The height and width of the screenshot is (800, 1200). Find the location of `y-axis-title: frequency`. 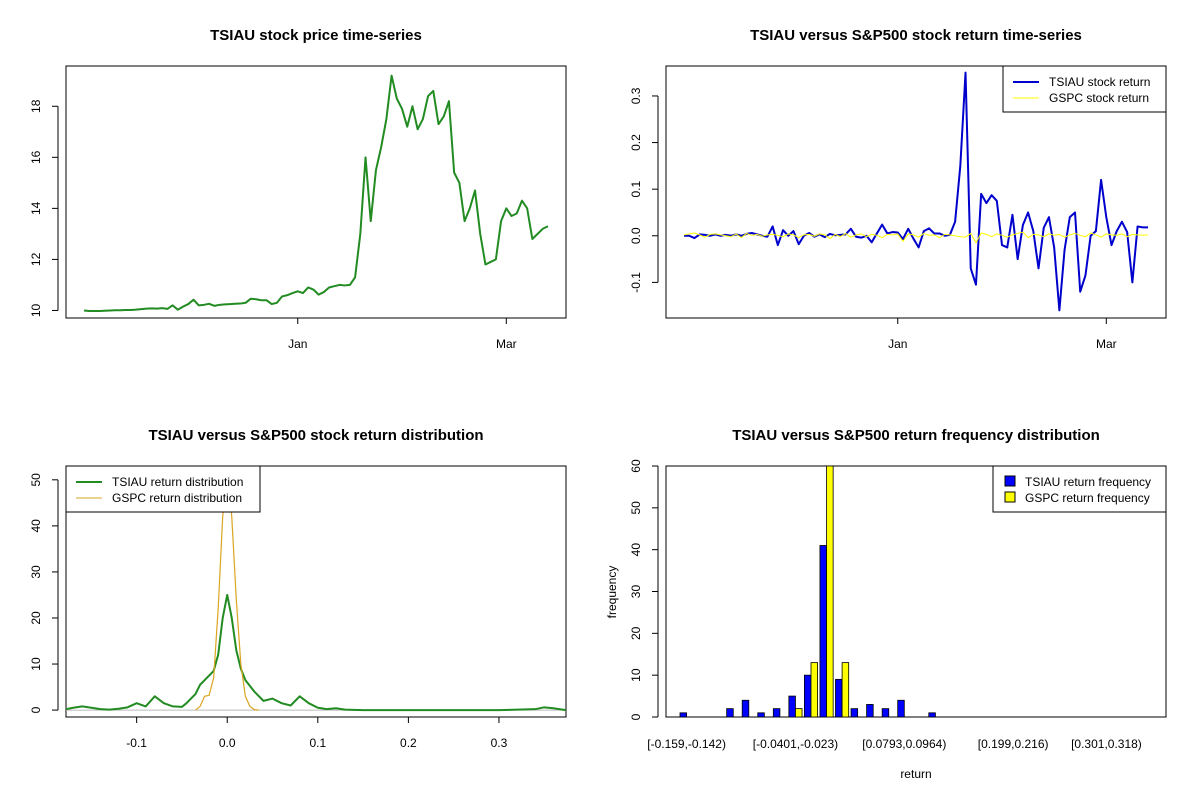

y-axis-title: frequency is located at coordinates (612, 592).